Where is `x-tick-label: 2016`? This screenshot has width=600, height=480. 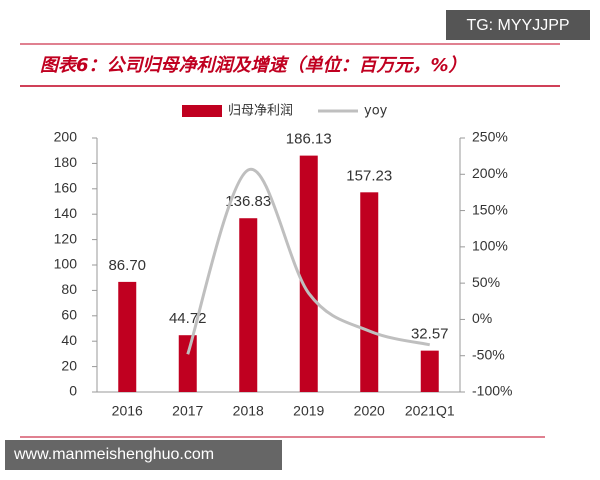 x-tick-label: 2016 is located at coordinates (127, 411).